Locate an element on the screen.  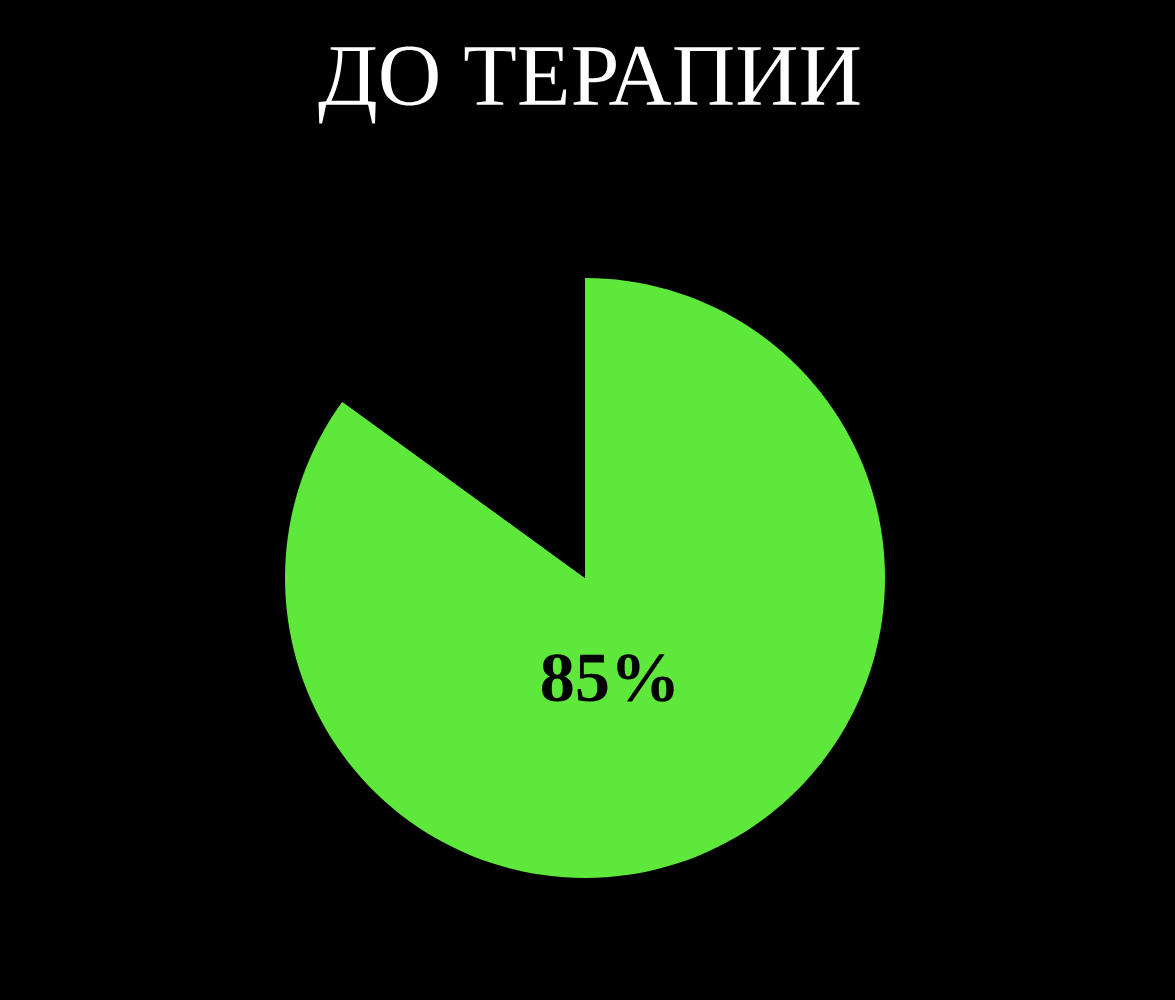
chart-title: ДО ТЕРАПИИ is located at coordinates (589, 85).